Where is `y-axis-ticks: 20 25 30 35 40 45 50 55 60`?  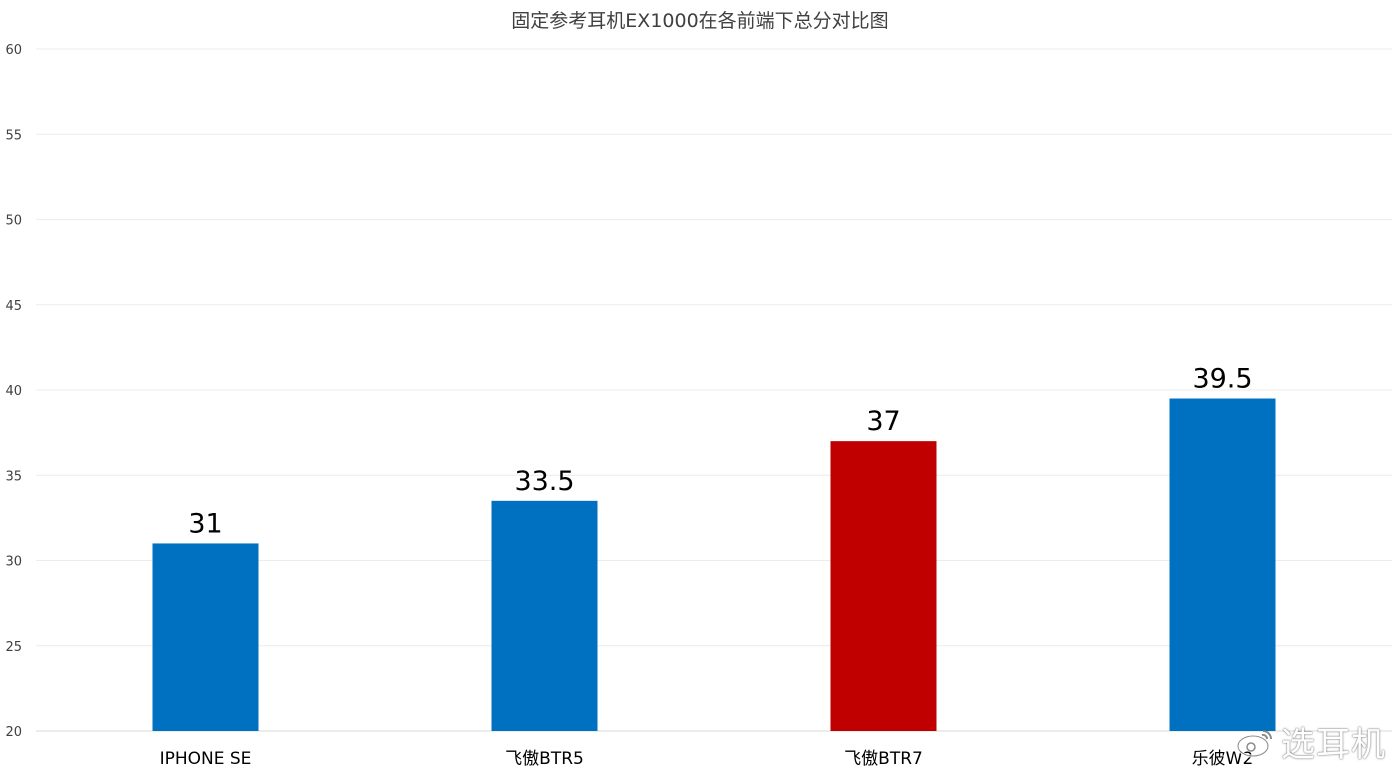
y-axis-ticks: 20 25 30 35 40 45 50 55 60 is located at coordinates (13, 391).